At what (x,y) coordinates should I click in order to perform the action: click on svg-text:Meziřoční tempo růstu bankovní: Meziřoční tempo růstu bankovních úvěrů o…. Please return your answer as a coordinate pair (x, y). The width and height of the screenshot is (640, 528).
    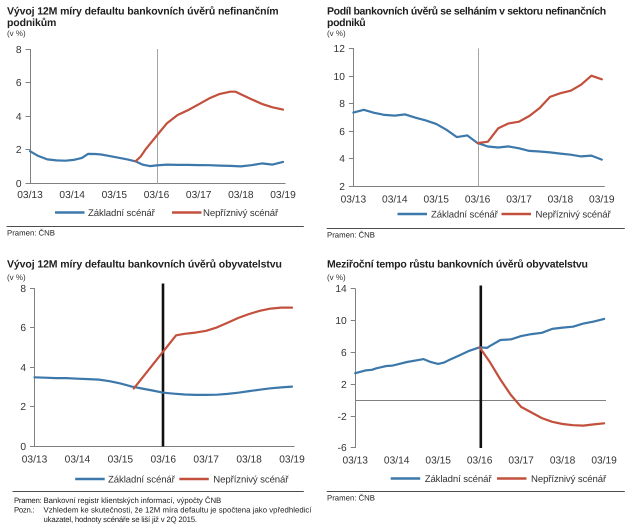
    Looking at the image, I should click on (457, 265).